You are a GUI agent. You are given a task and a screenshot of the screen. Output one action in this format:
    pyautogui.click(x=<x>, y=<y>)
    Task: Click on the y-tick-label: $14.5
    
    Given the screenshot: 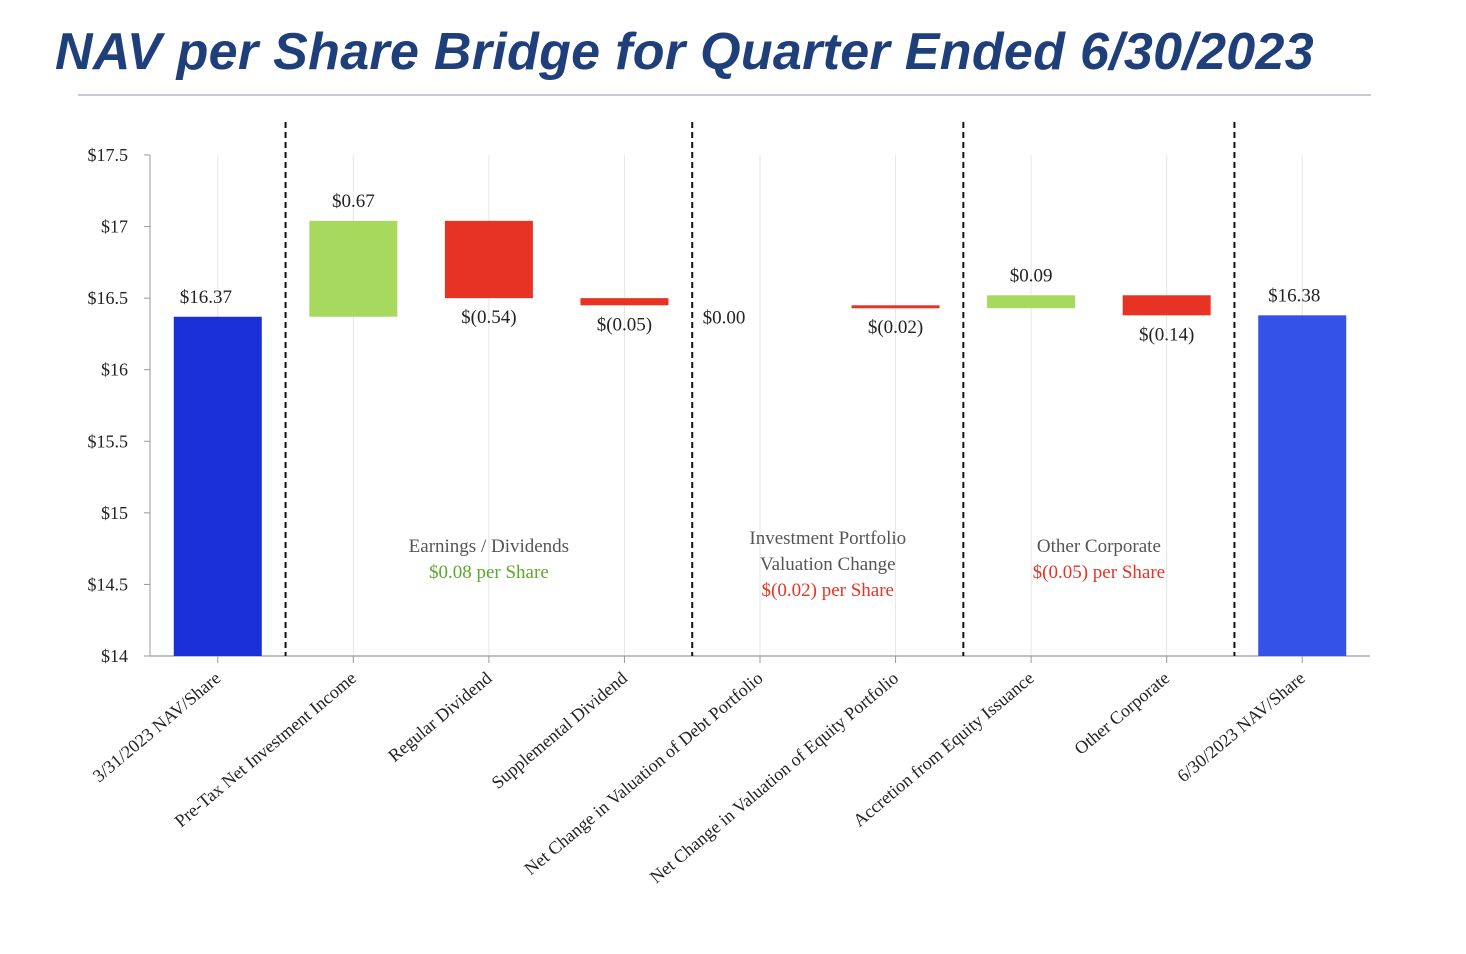 What is the action you would take?
    pyautogui.click(x=108, y=584)
    